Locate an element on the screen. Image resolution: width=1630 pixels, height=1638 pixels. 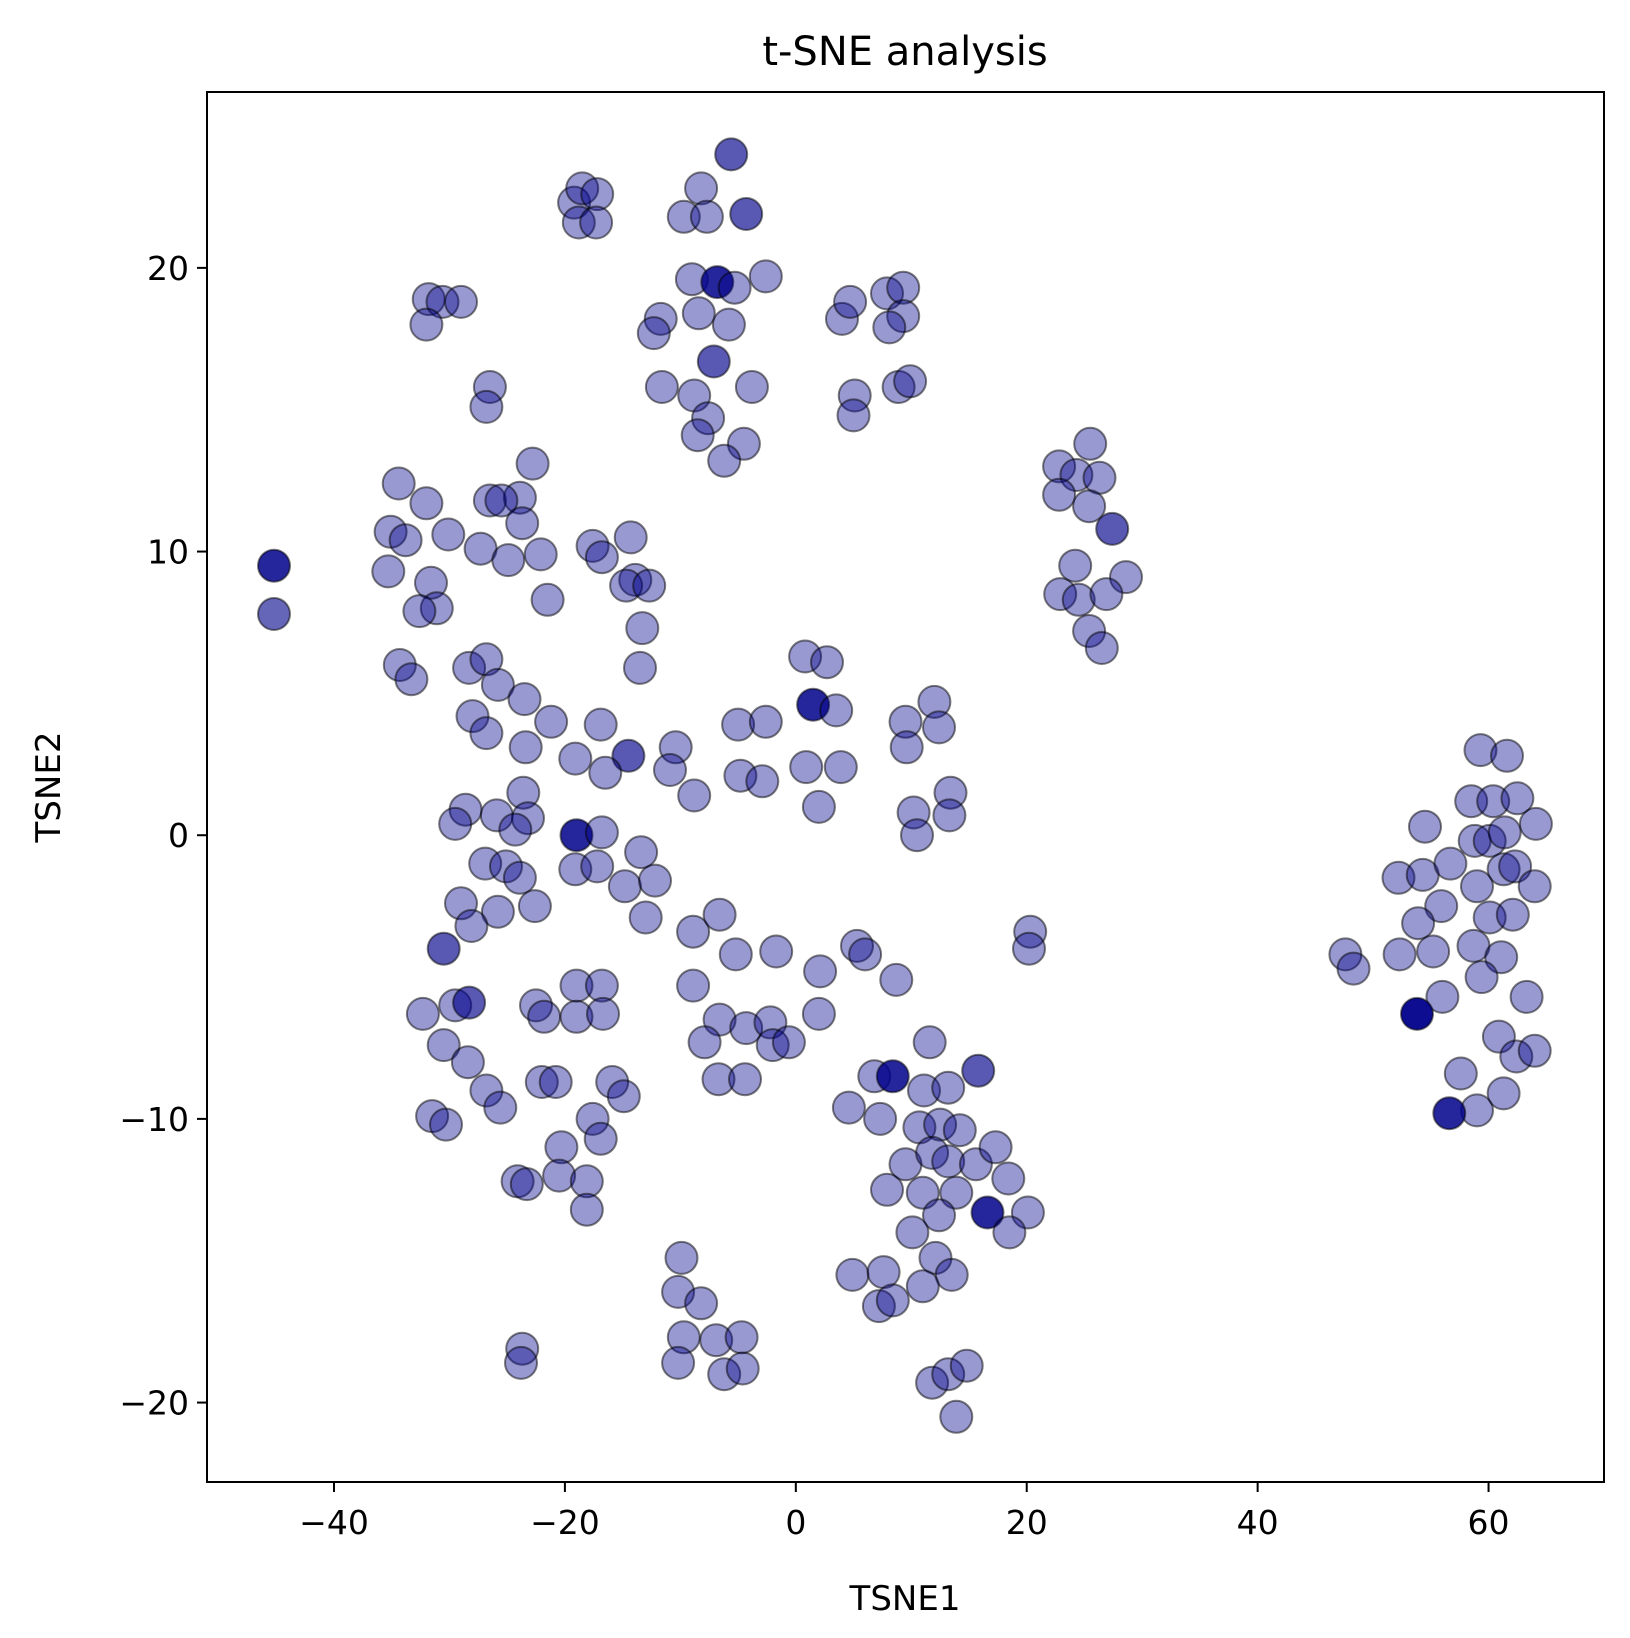
x-tick-label: 40 is located at coordinates (1258, 1522).